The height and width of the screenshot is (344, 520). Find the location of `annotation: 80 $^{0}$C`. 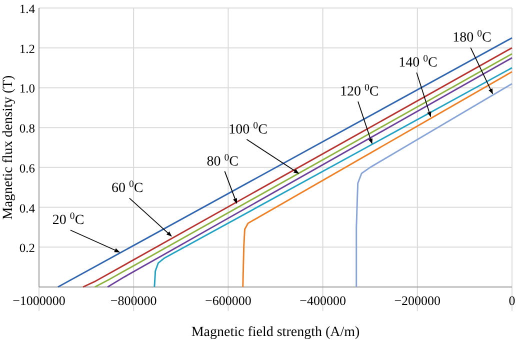

annotation: 80 $^{0}$C is located at coordinates (222, 161).